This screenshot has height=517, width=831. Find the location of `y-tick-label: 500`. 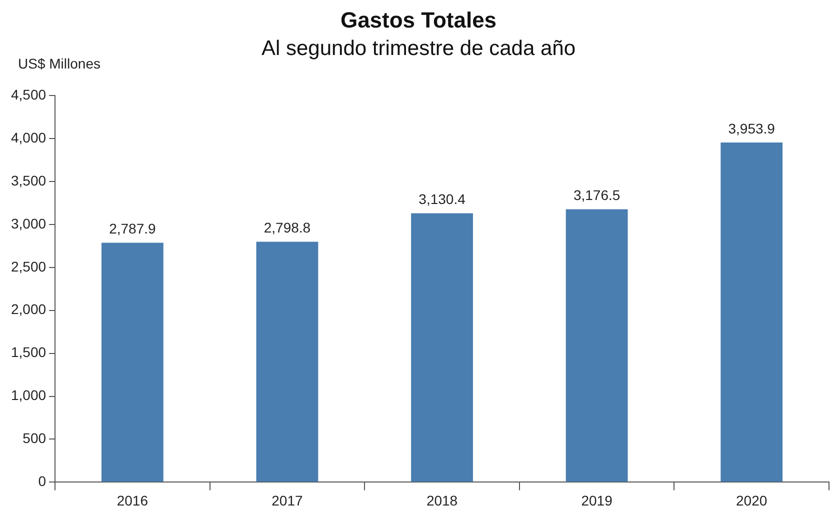

y-tick-label: 500 is located at coordinates (34, 438).